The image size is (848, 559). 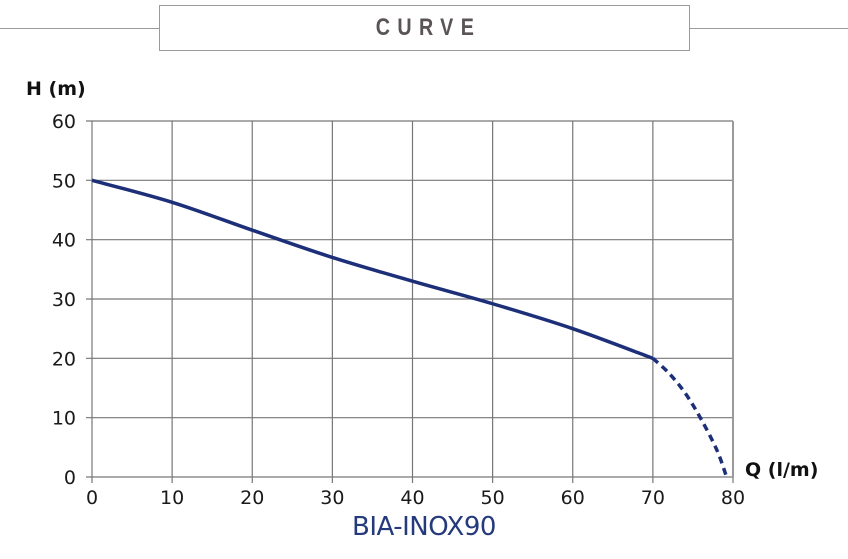 I want to click on chart-title: CURVE, so click(x=428, y=27).